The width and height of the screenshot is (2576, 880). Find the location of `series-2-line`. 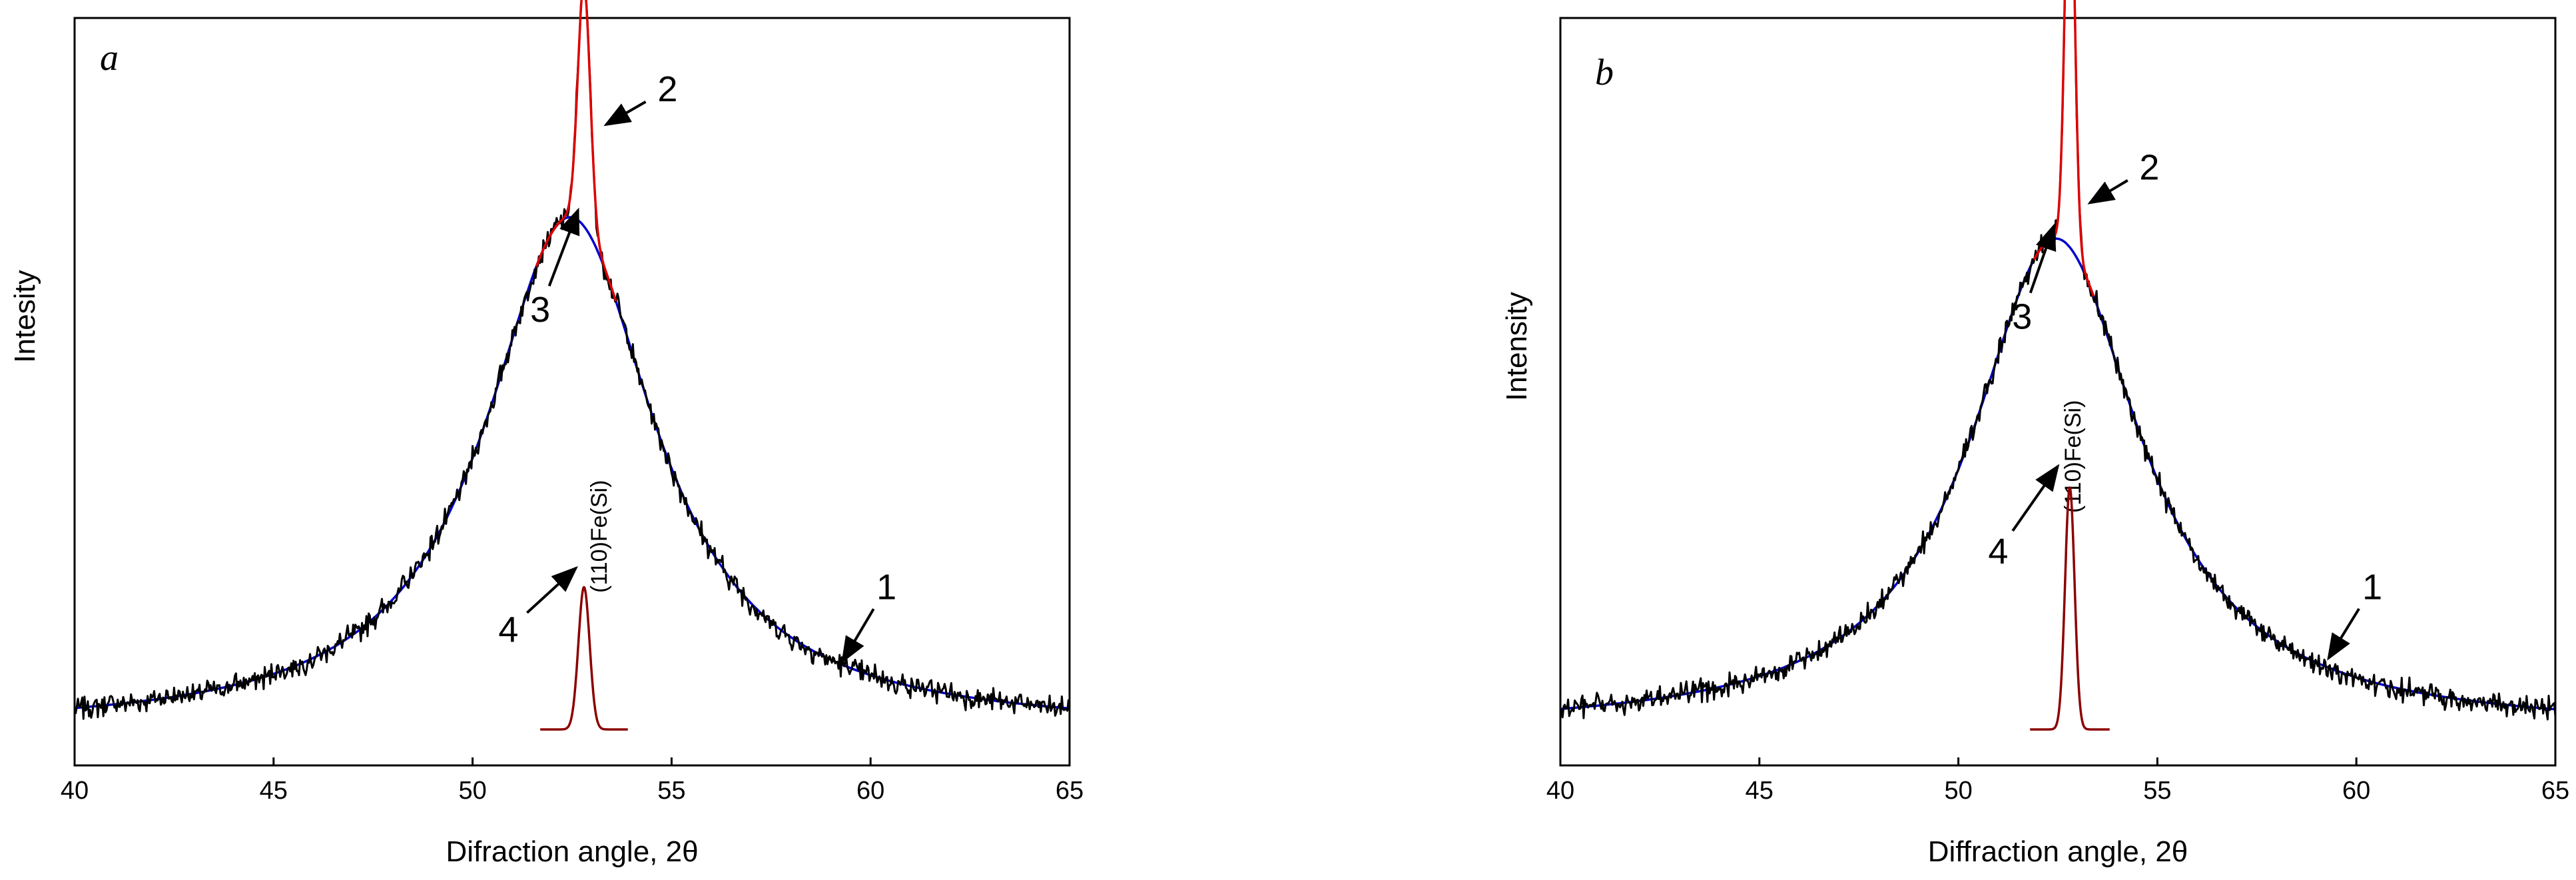

series-2-line is located at coordinates (576, 151).